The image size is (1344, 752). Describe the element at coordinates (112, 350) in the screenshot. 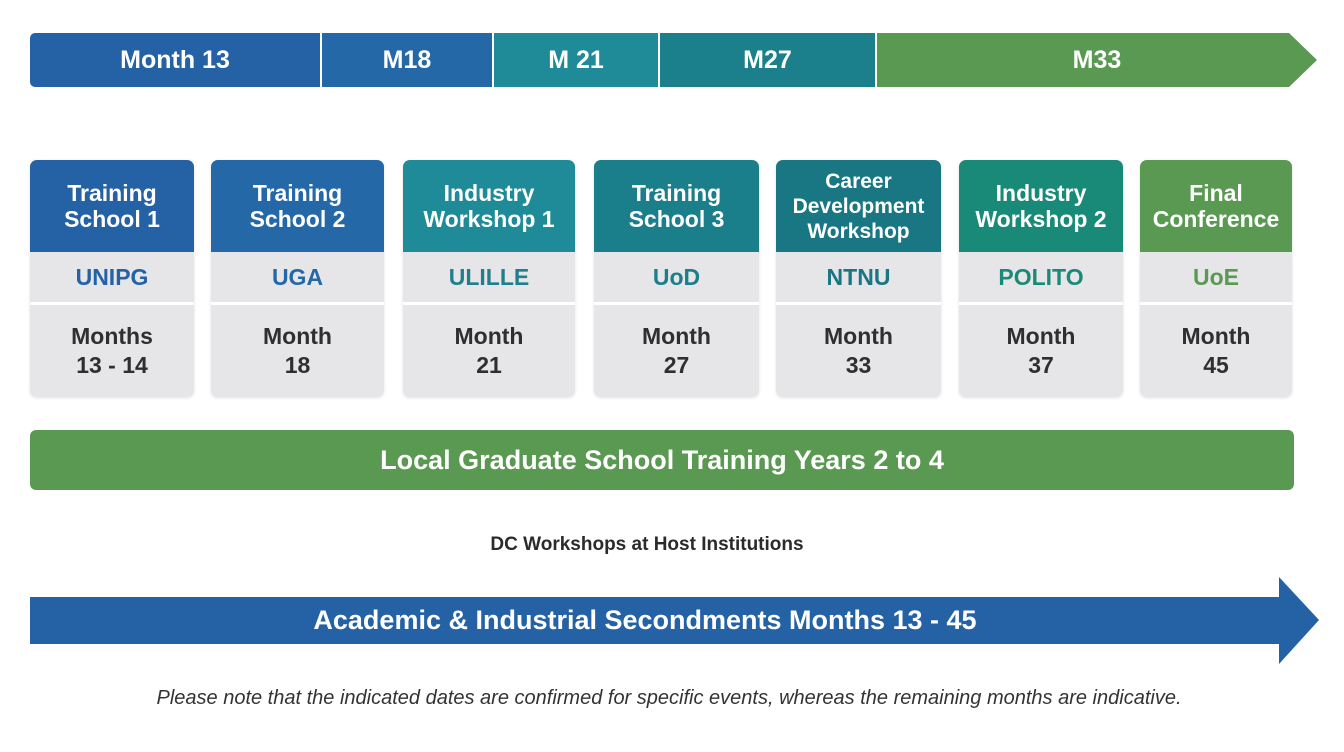

I see `event-month: Months 13 - 14` at that location.